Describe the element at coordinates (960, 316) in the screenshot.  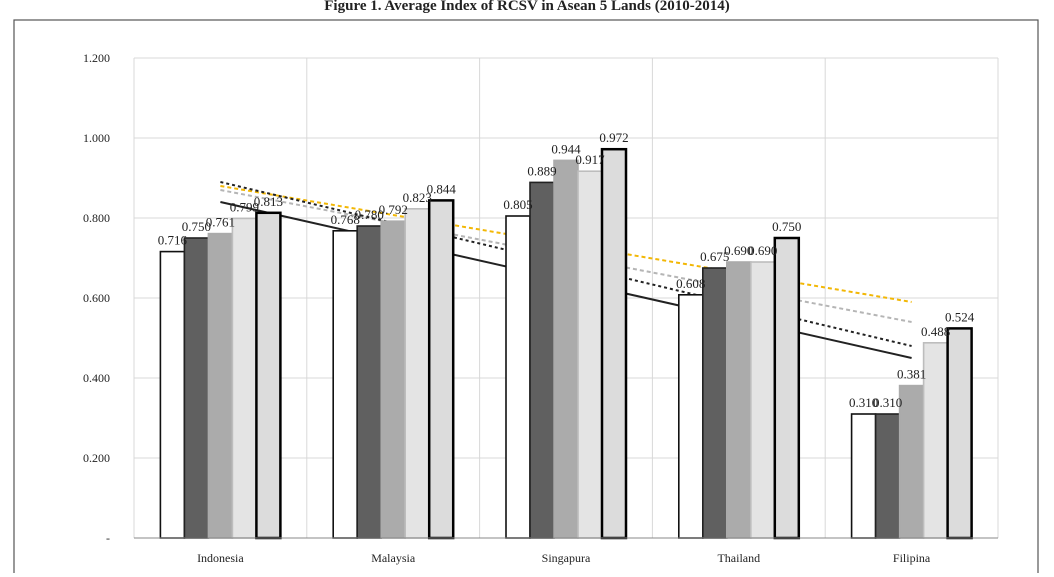
I see `data-label: 0.524` at that location.